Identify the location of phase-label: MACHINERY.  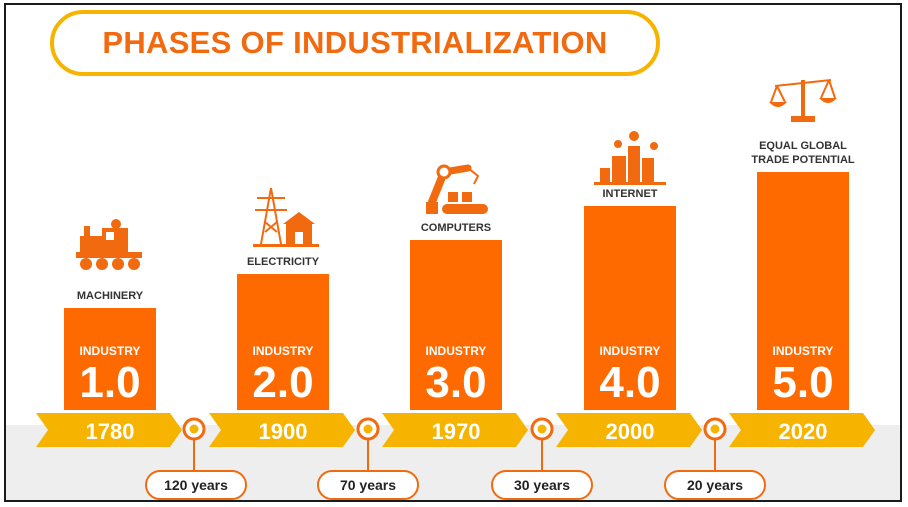
(110, 296).